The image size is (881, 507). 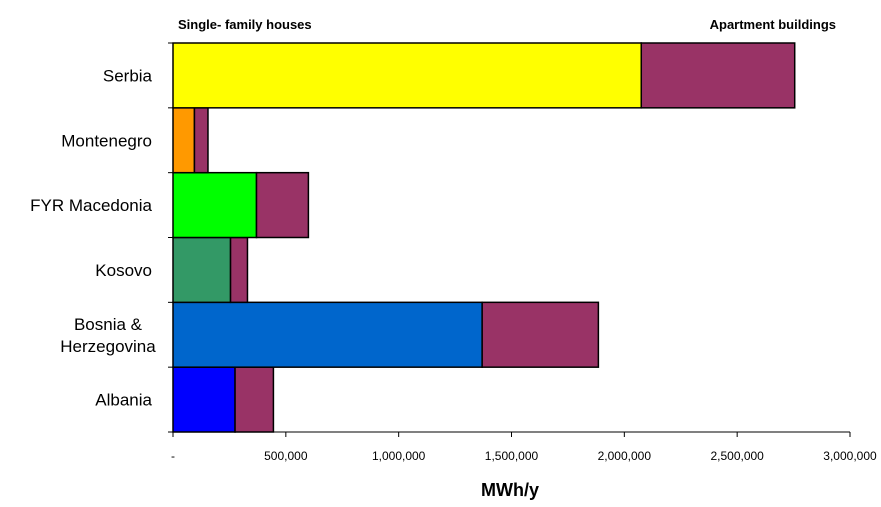 I want to click on bar-fyr-macedonia-apartment, so click(x=282, y=205).